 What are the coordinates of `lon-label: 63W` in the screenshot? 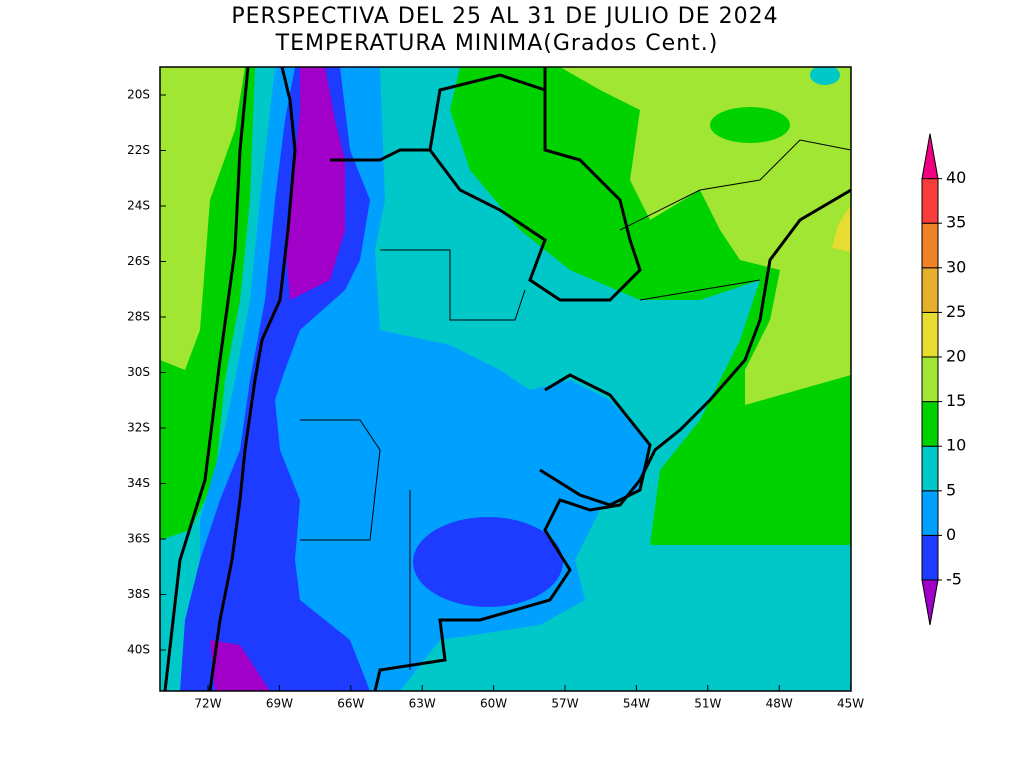 It's located at (422, 704).